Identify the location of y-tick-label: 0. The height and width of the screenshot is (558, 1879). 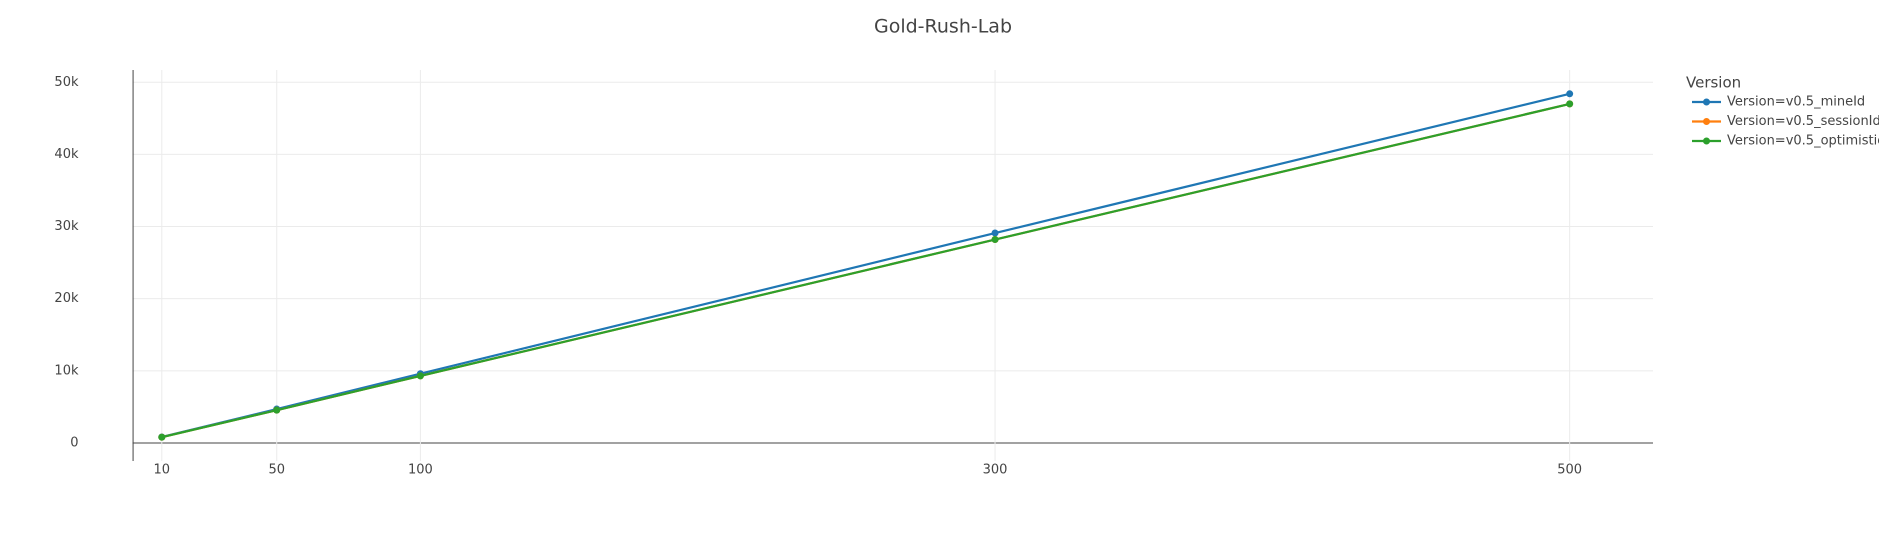
(74, 442).